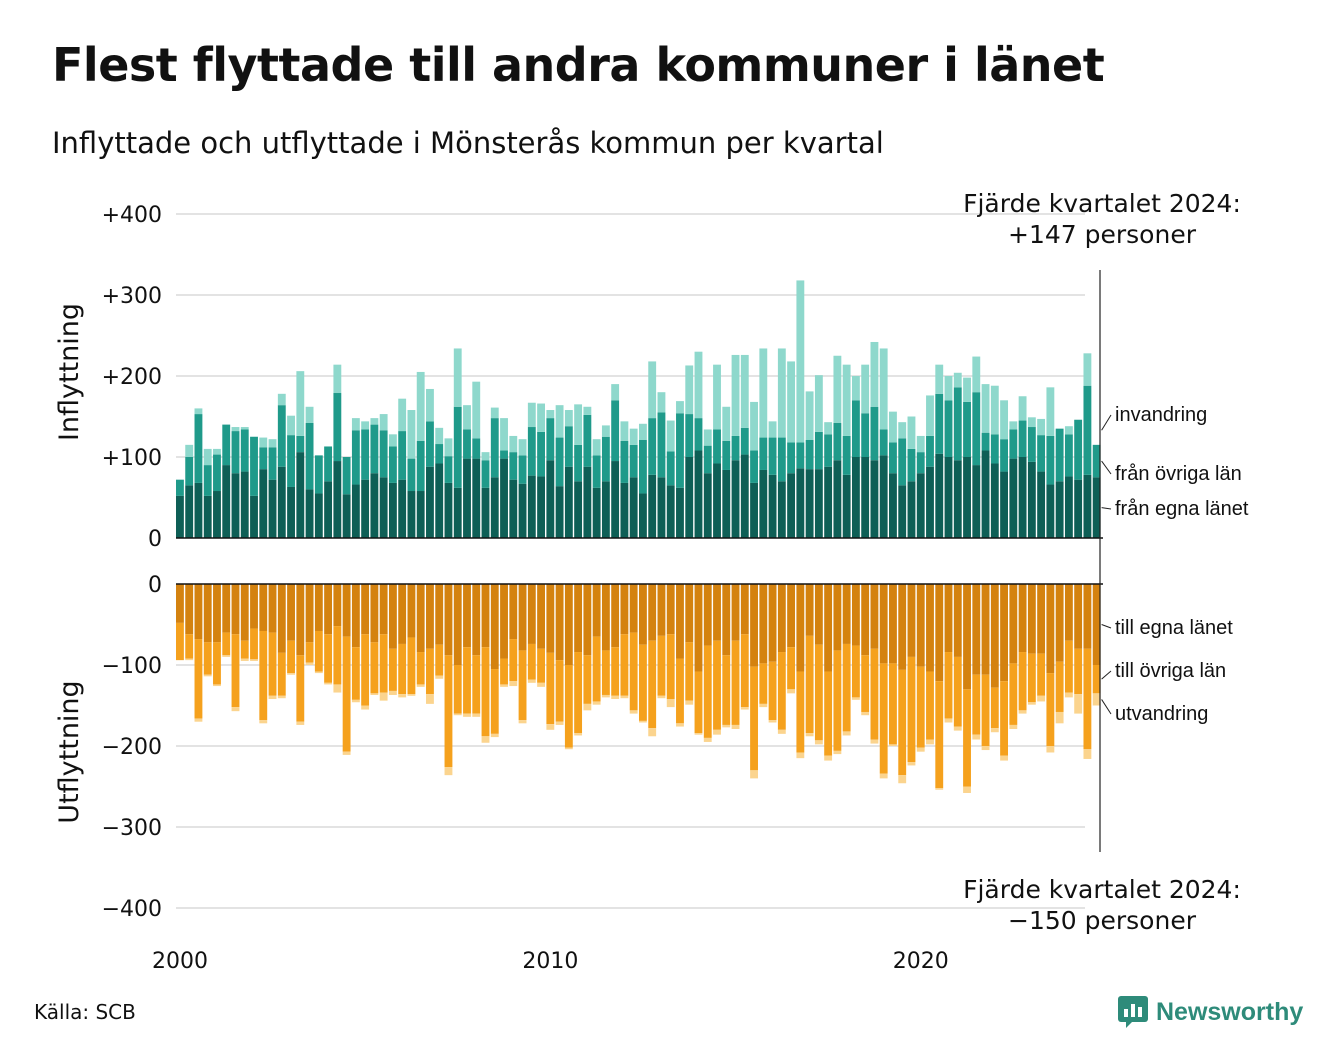 This screenshot has width=1340, height=1060. Describe the element at coordinates (132, 909) in the screenshot. I see `outflow-tick-label: −400` at that location.